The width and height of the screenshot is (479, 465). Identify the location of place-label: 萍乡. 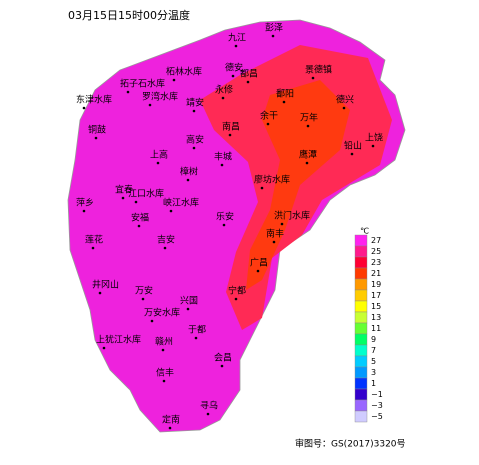
(85, 203).